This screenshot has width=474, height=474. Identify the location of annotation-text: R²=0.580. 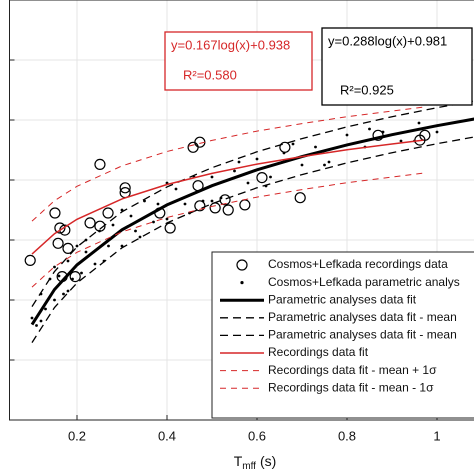
(210, 74).